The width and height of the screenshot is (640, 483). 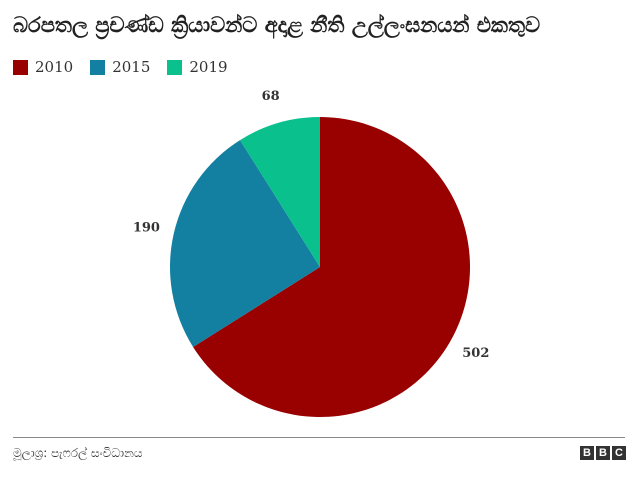 I want to click on pie-slice-2015, so click(x=244, y=243).